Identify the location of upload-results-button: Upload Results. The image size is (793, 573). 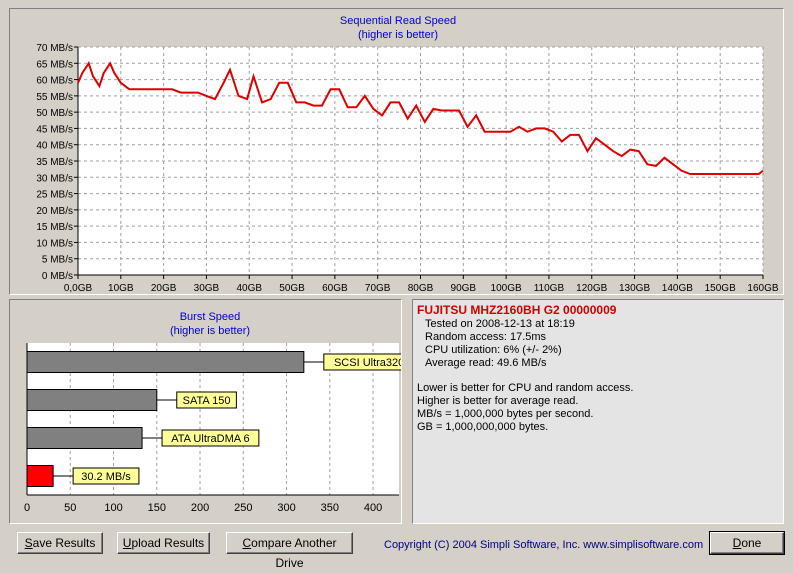
(163, 543).